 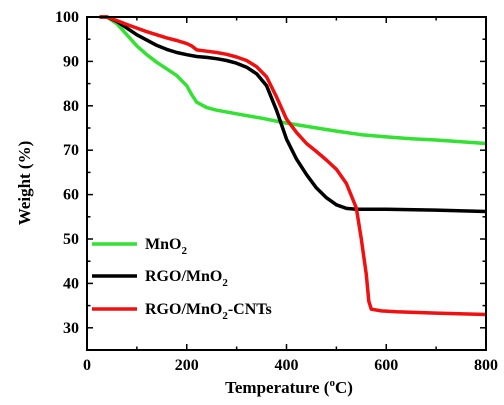 What do you see at coordinates (71, 239) in the screenshot?
I see `y-tick-label: 50` at bounding box center [71, 239].